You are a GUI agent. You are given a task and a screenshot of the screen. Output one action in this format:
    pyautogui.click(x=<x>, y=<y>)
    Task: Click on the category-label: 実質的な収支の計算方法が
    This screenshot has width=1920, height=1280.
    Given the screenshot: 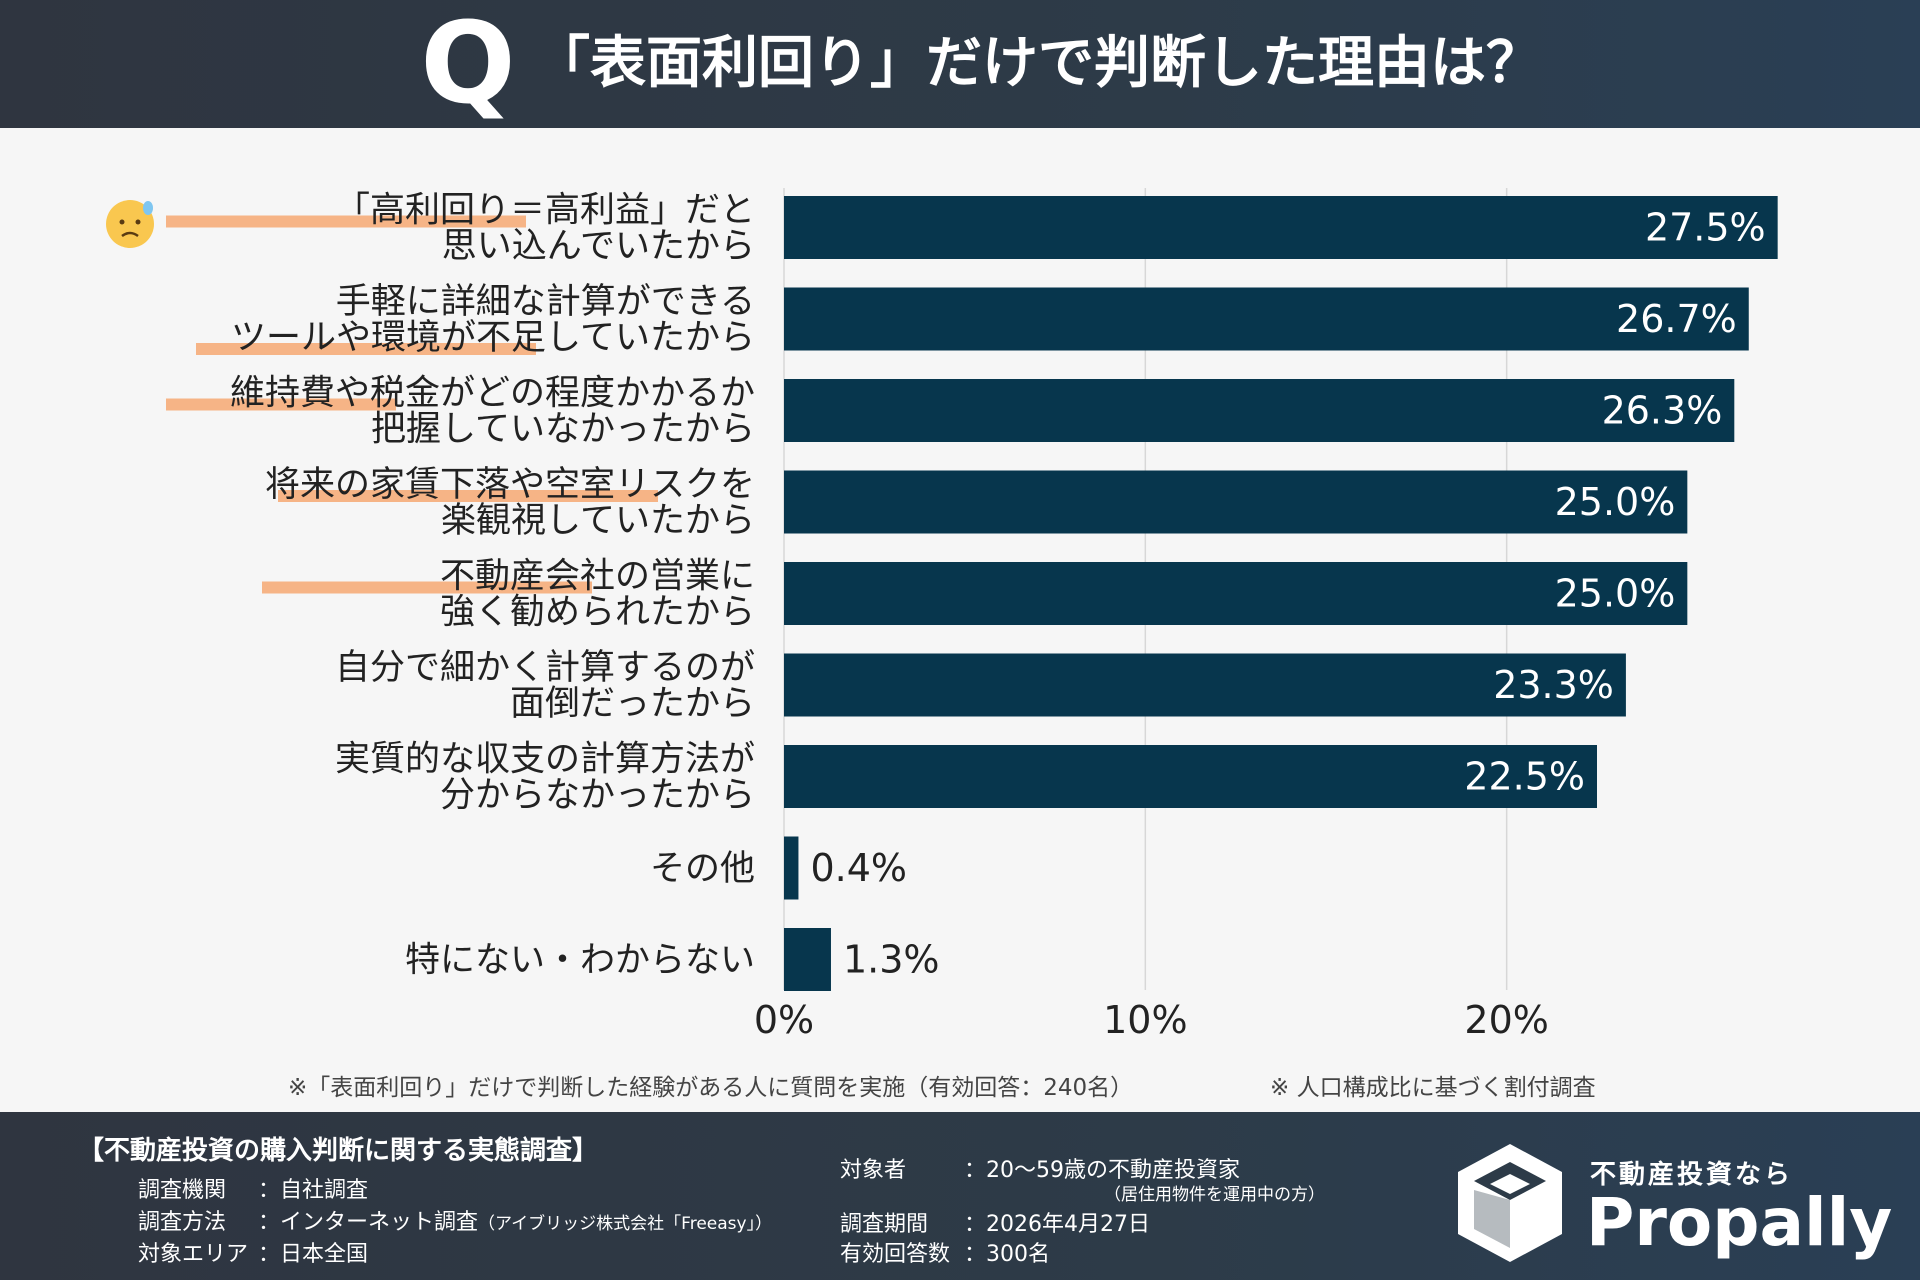 What is the action you would take?
    pyautogui.click(x=545, y=760)
    